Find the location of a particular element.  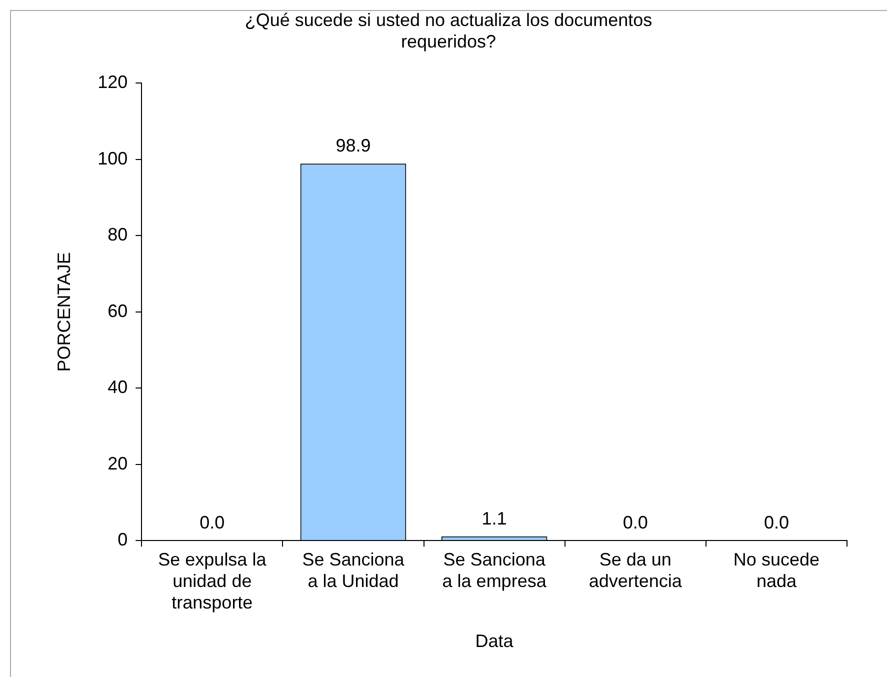

x-tick-label: Se expulsa la unidad de transporte is located at coordinates (213, 581).